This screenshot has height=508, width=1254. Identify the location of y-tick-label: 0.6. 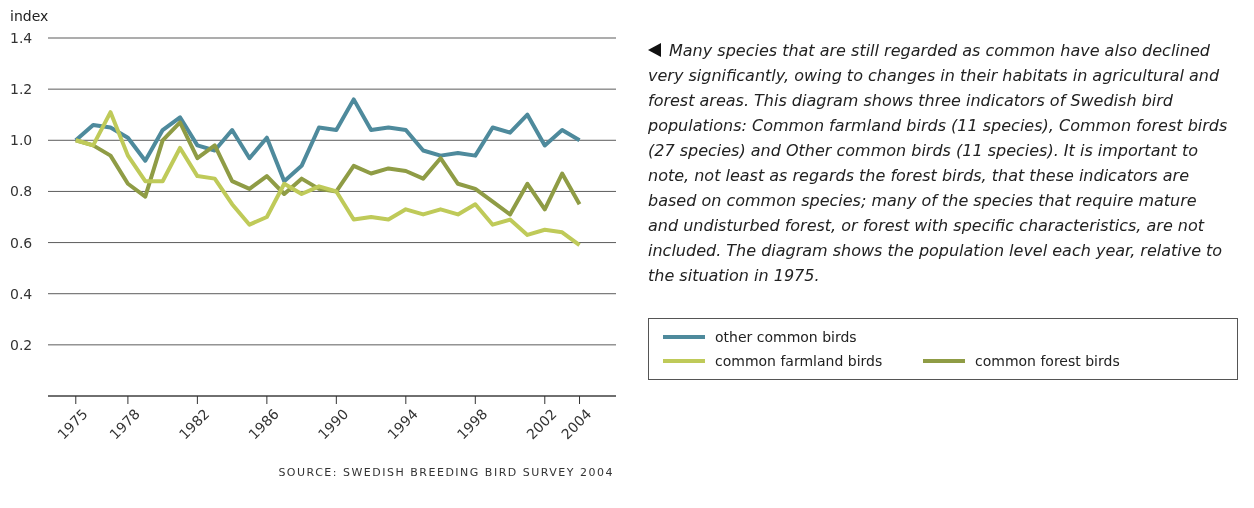
(21, 242).